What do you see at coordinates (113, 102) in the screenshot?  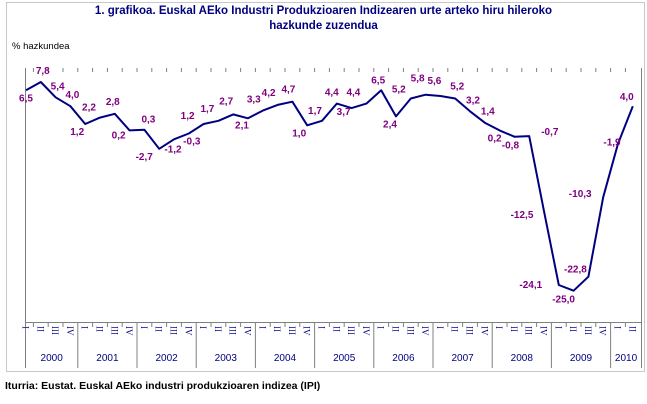 I see `data-point-label: 2,8` at bounding box center [113, 102].